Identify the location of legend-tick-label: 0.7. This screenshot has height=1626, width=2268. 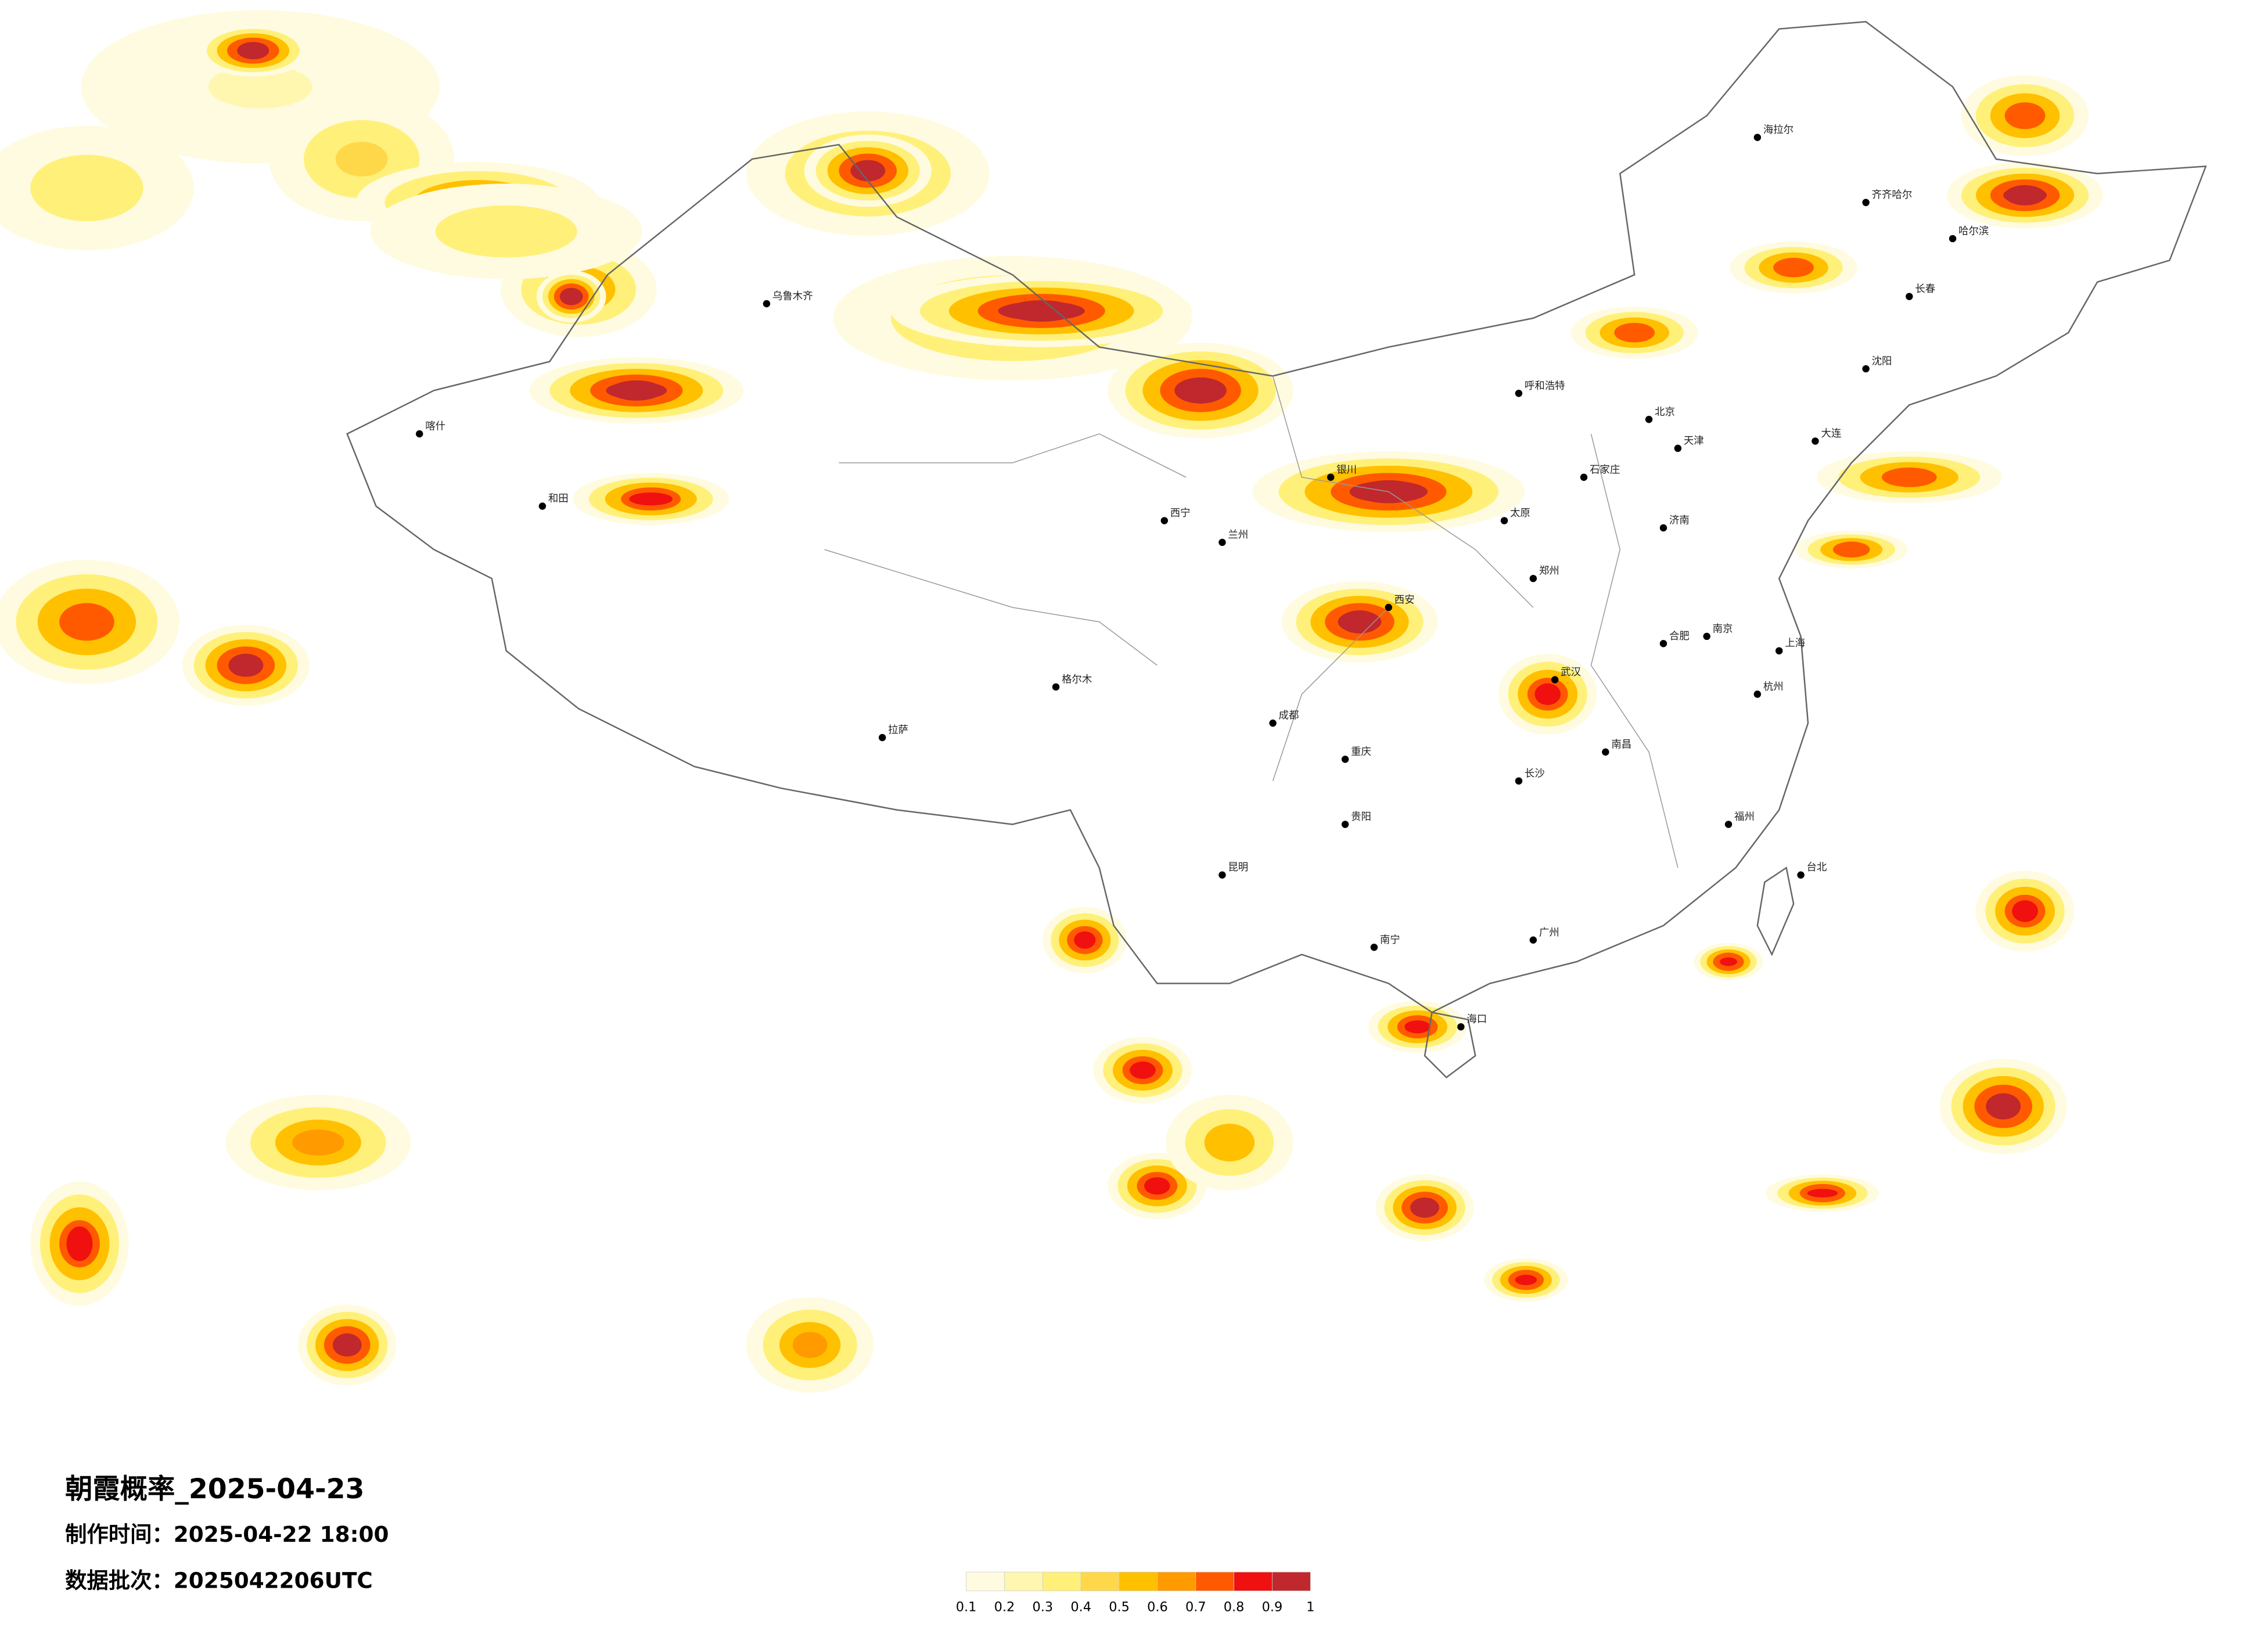
(1195, 1606).